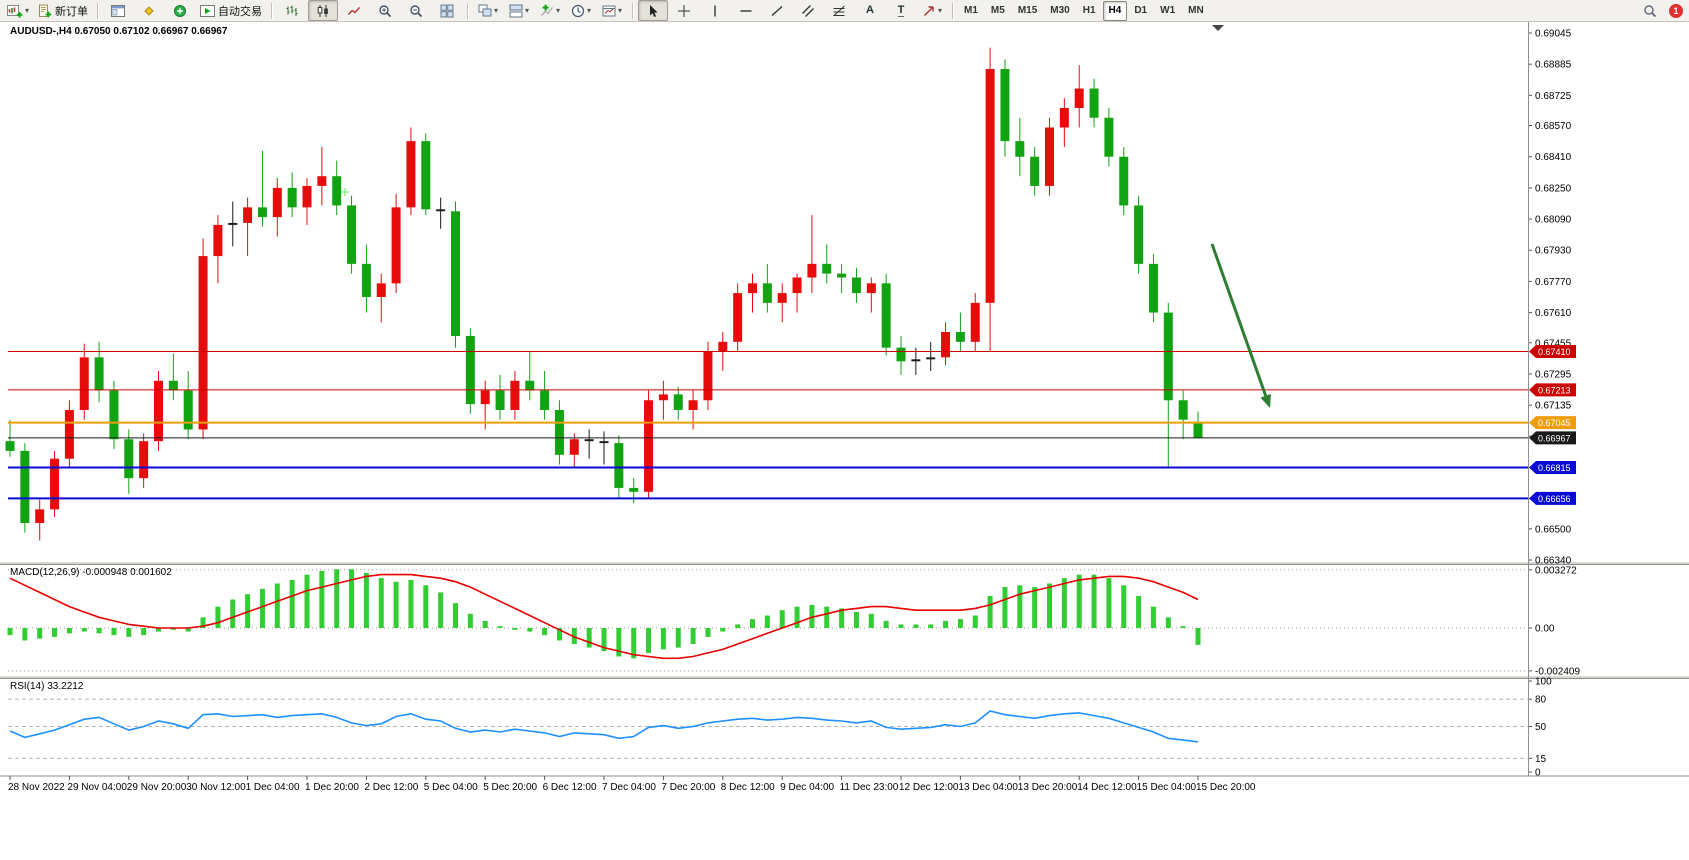 Image resolution: width=1689 pixels, height=860 pixels. Describe the element at coordinates (609, 10) in the screenshot. I see `templates-icon` at that location.